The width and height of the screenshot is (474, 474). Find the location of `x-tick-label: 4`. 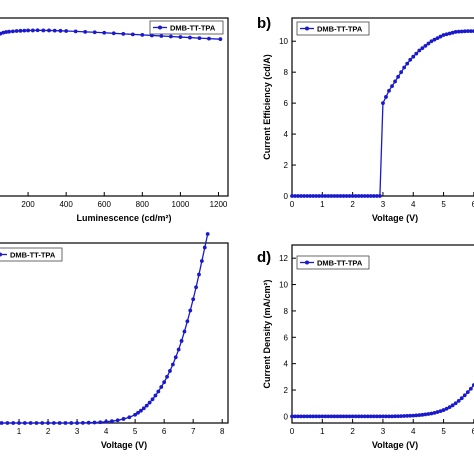

x-tick-label: 4 is located at coordinates (413, 431).